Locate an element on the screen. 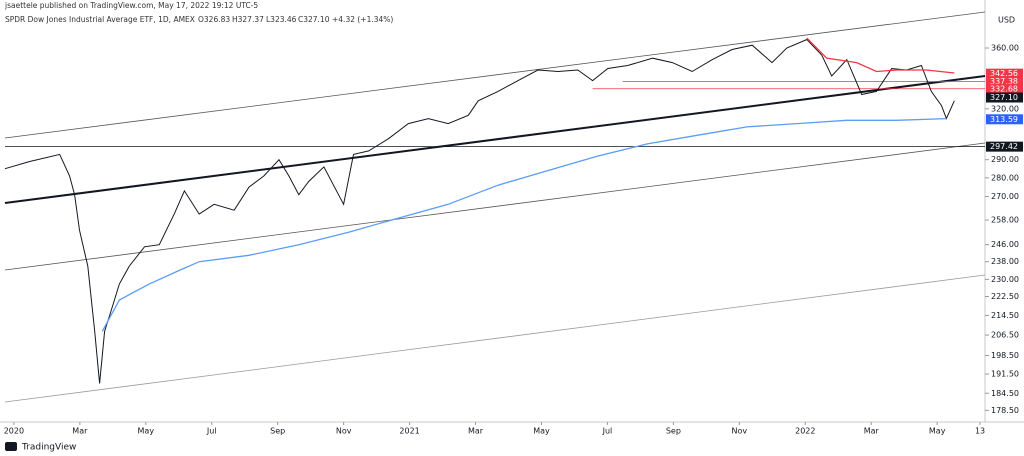 The width and height of the screenshot is (1024, 456). currency: USD is located at coordinates (1006, 20).